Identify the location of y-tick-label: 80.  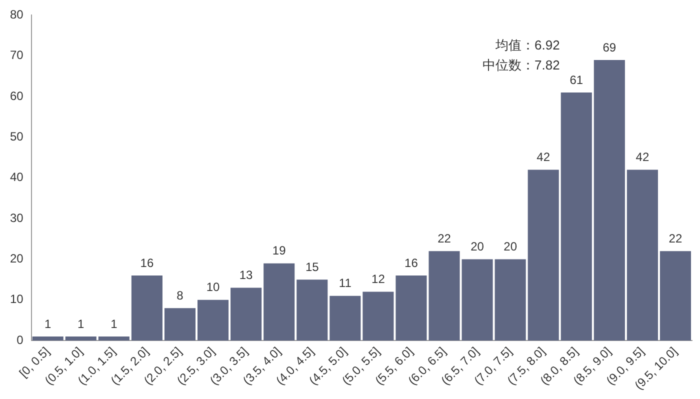
(17, 15).